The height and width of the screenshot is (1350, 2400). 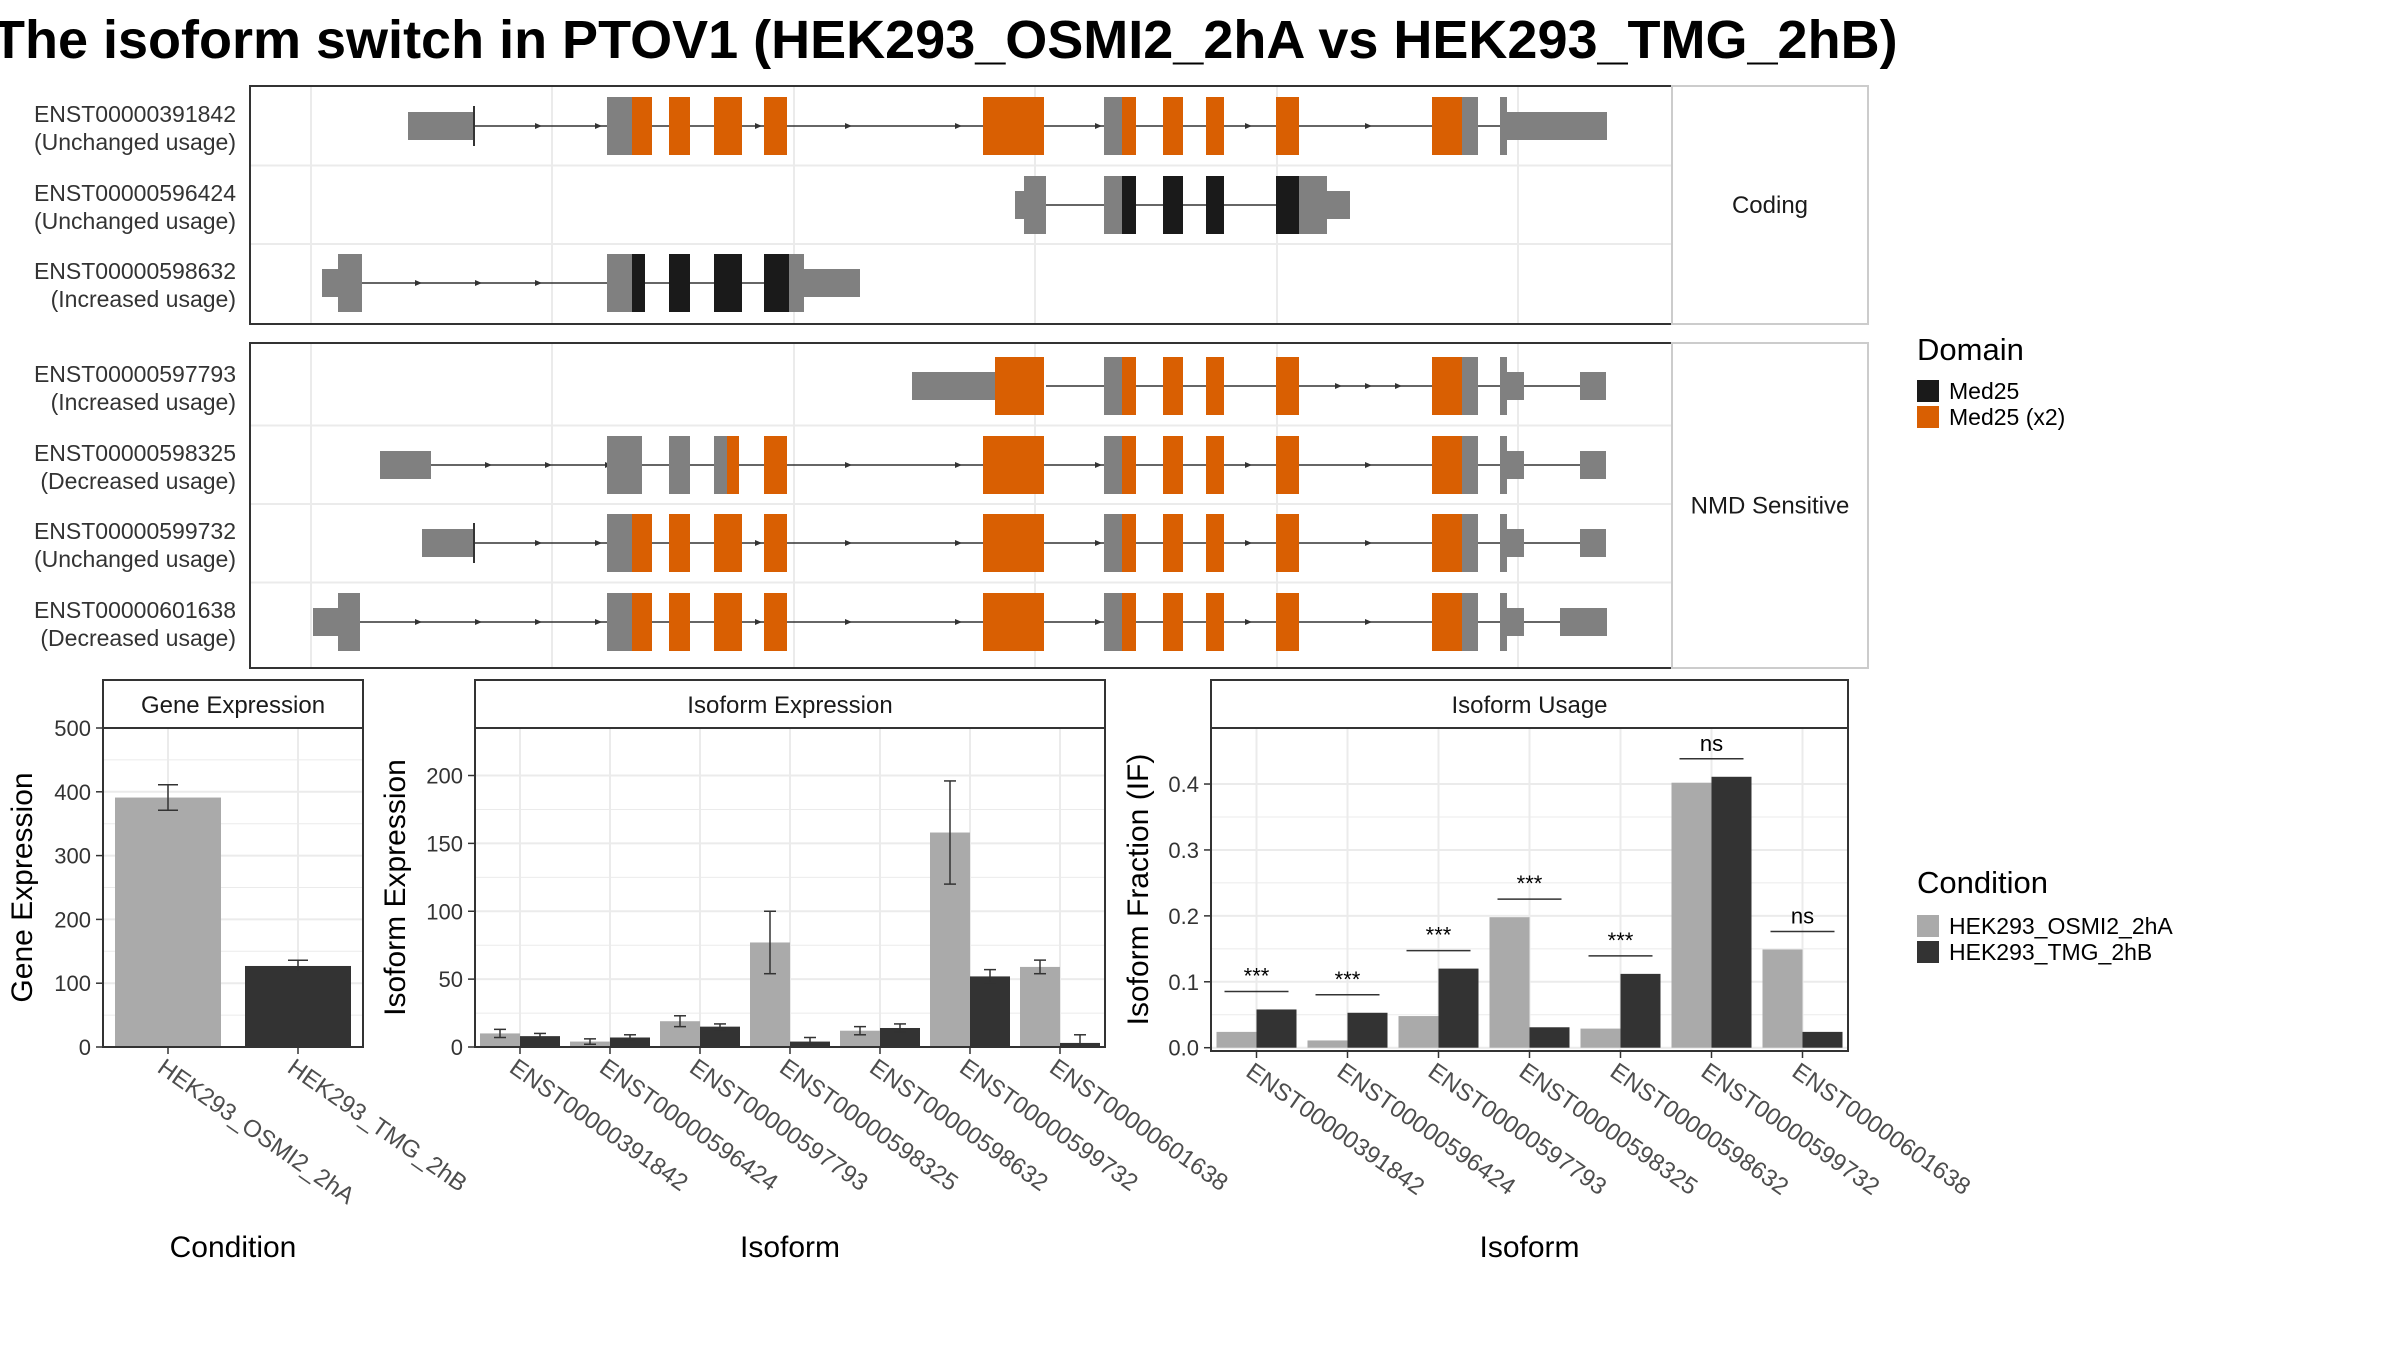 I want to click on y-tick-label: 0, so click(x=457, y=1047).